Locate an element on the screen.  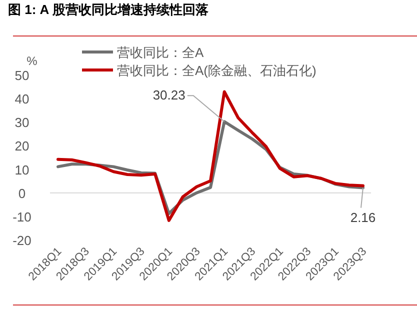
y-tick-label: 0 is located at coordinates (22, 193).